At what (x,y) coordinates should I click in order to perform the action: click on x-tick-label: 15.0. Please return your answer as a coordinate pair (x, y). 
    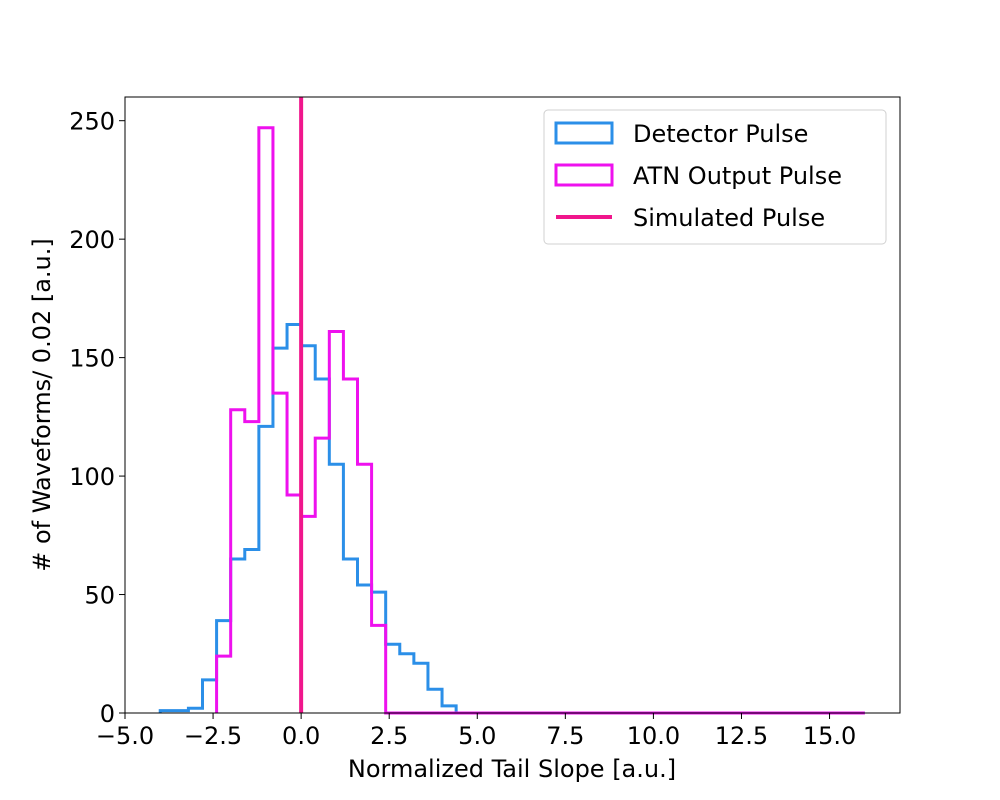
    Looking at the image, I should click on (829, 736).